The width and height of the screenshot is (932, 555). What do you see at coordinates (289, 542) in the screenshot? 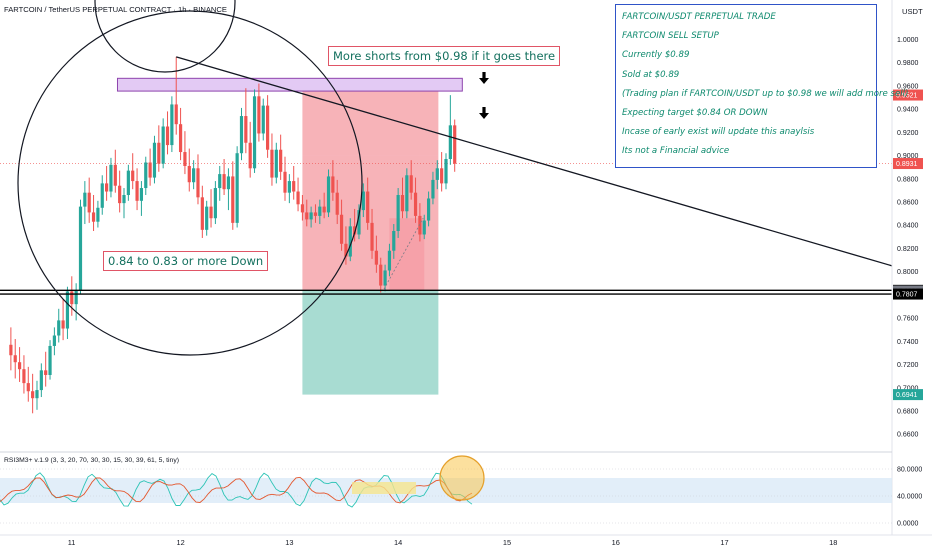
I see `time-tick-label: 13` at bounding box center [289, 542].